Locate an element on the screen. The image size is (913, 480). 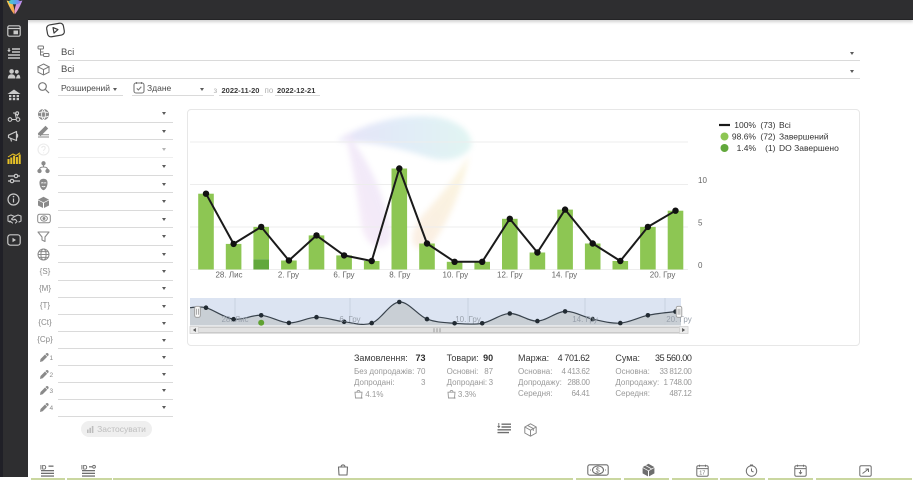
svg-text: 10 is located at coordinates (702, 180).